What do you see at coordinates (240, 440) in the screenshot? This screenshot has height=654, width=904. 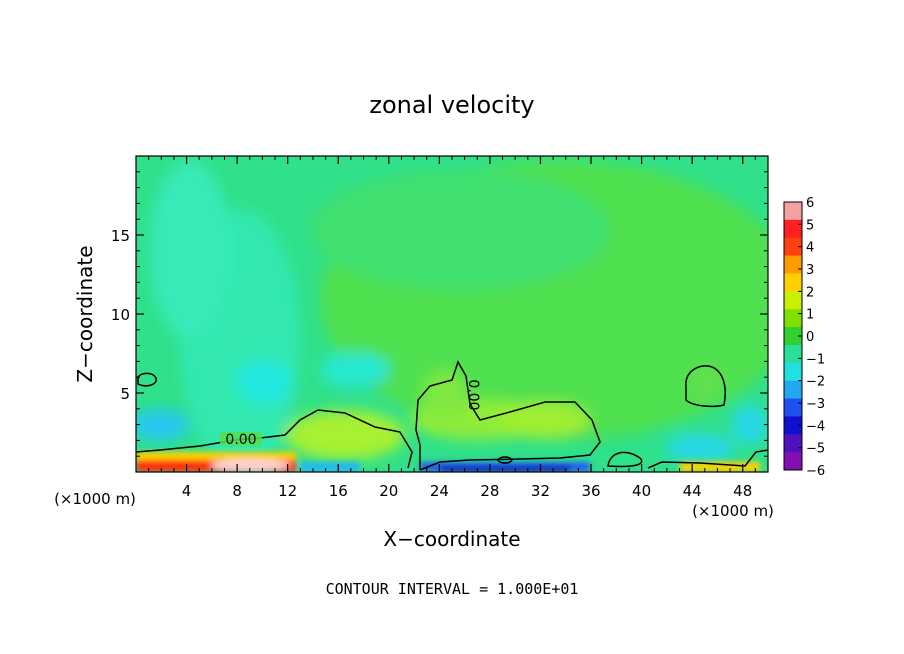 I see `contour-label-1: 0.00` at bounding box center [240, 440].